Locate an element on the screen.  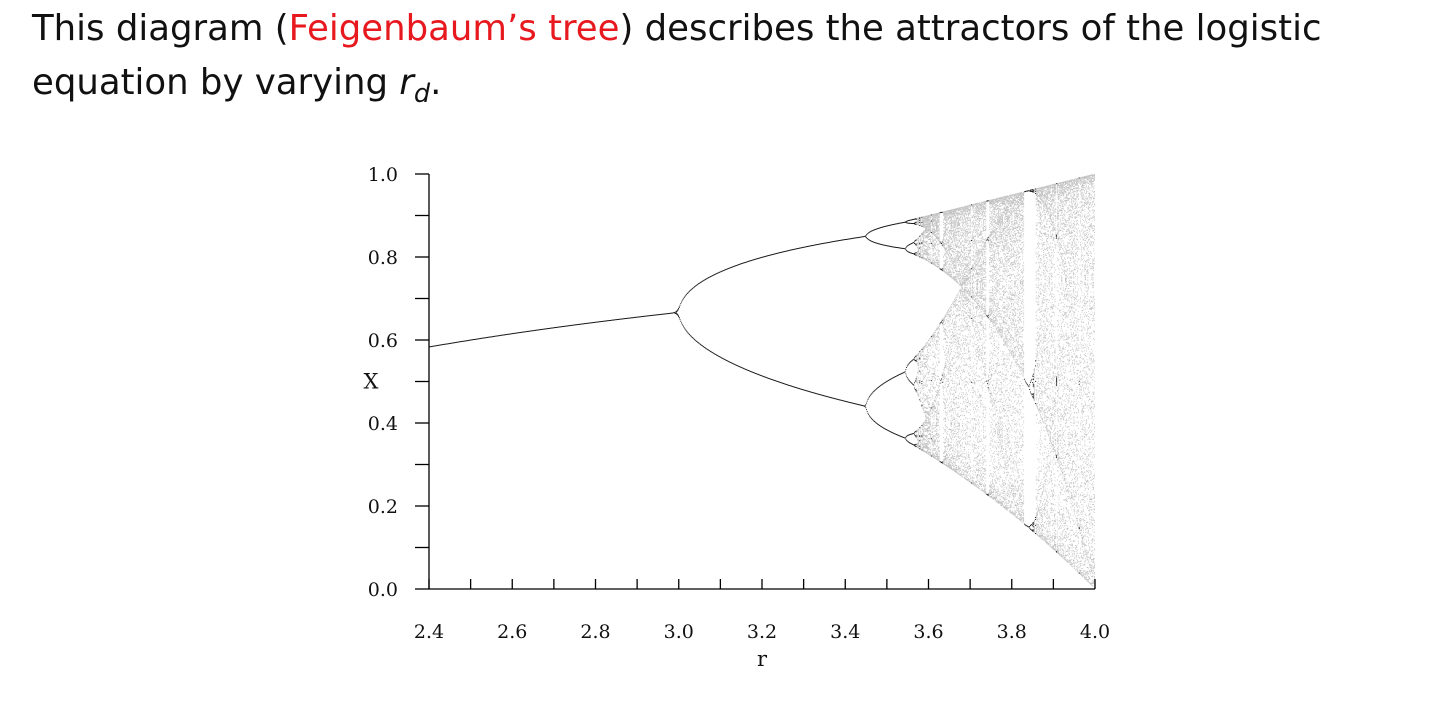
feigenbaum-tree-link: Feigenbaum’s tree is located at coordinates (454, 28).